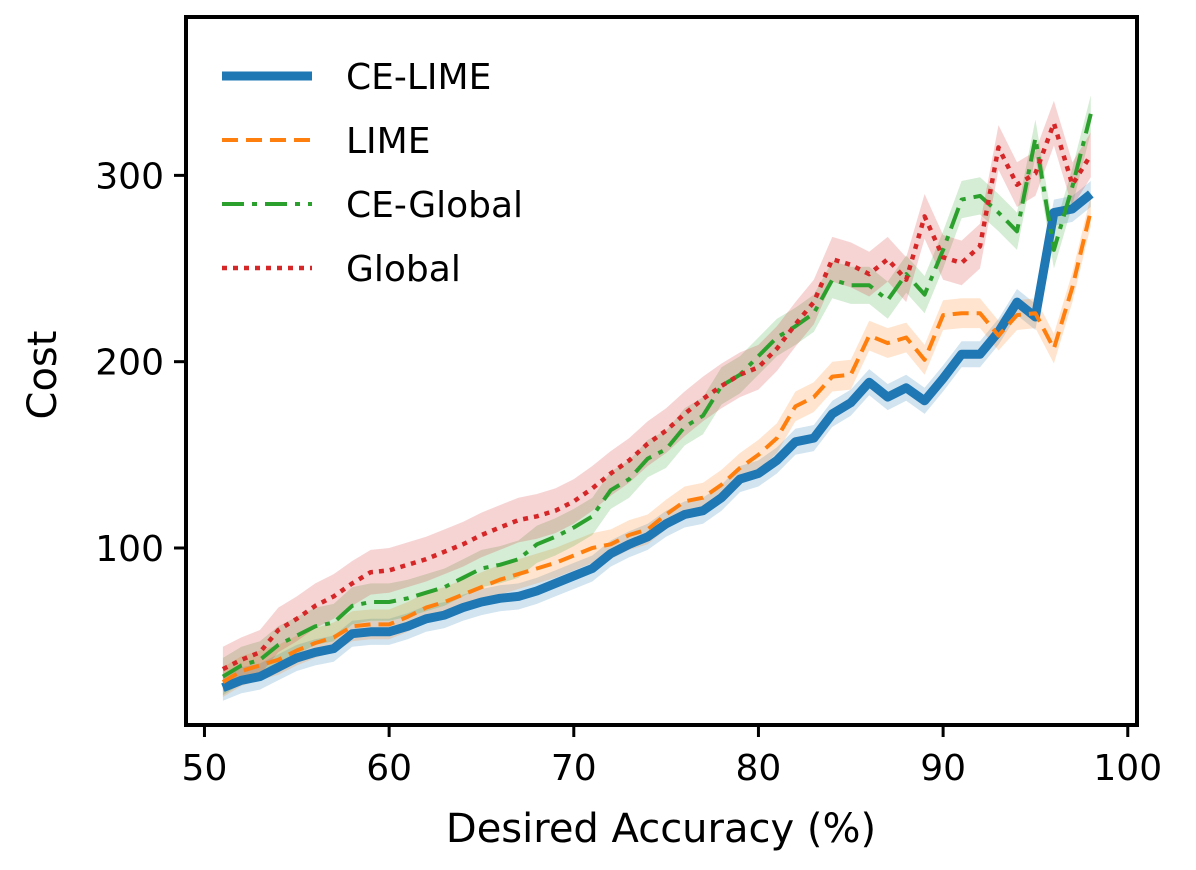 Image resolution: width=1196 pixels, height=870 pixels. What do you see at coordinates (418, 77) in the screenshot?
I see `legend-label-ce-lime: CE-LIME` at bounding box center [418, 77].